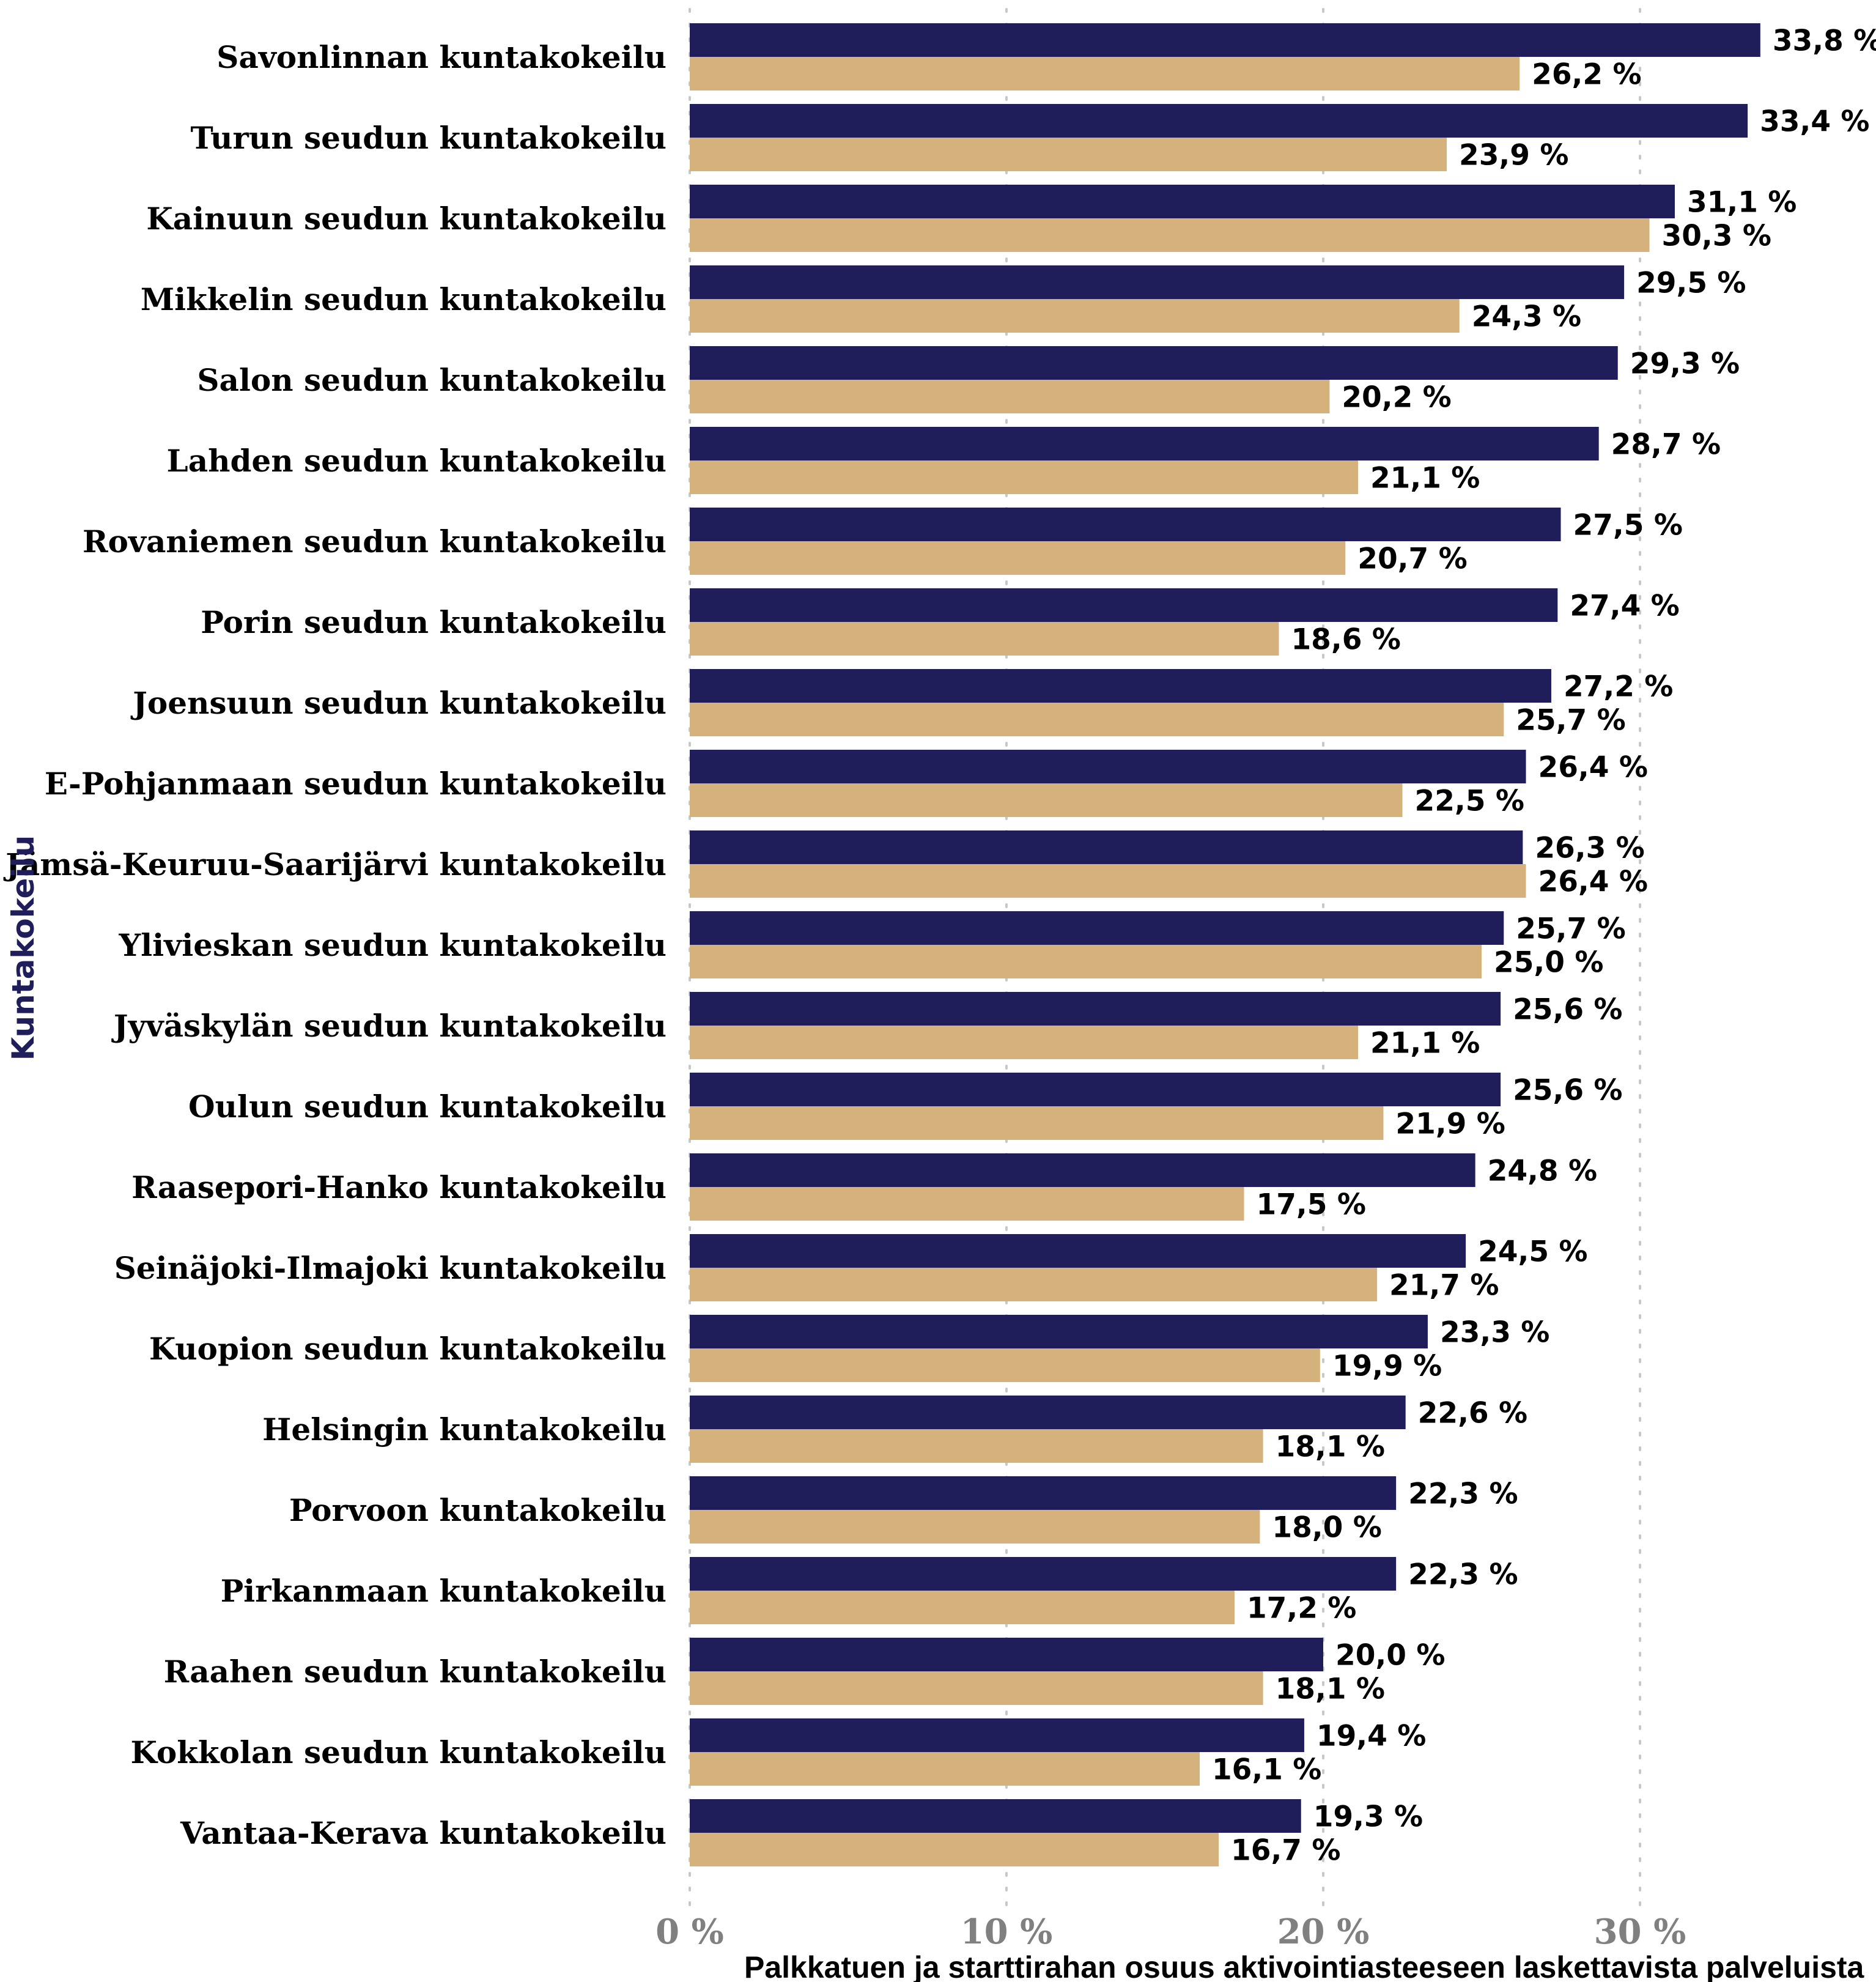  What do you see at coordinates (1450, 1124) in the screenshot?
I see `value-label: 21,9 %` at bounding box center [1450, 1124].